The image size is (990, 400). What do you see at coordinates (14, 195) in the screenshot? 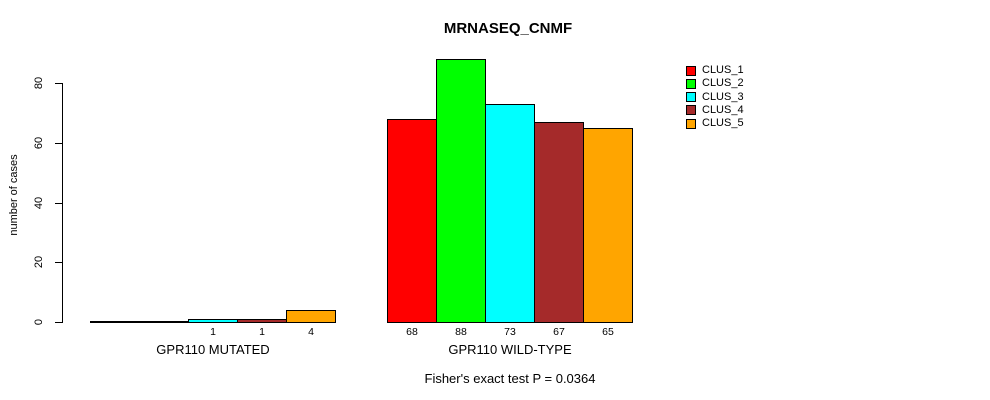
I see `y-axis-label: number of cases` at bounding box center [14, 195].